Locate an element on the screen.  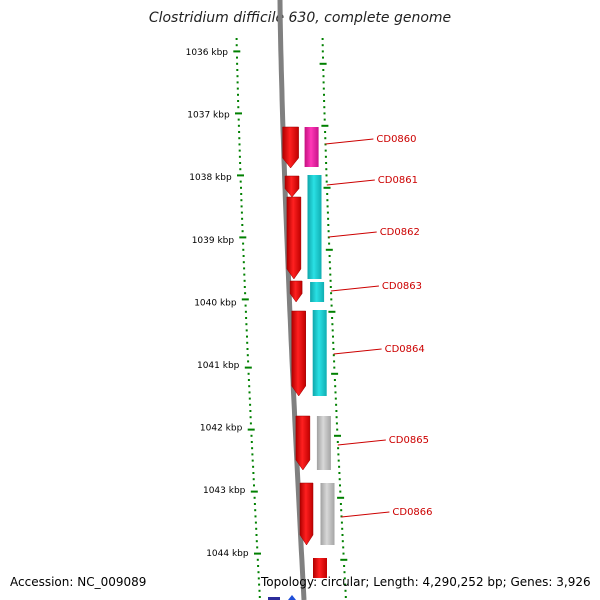
axis-label: 1042 kbp is located at coordinates (221, 429).